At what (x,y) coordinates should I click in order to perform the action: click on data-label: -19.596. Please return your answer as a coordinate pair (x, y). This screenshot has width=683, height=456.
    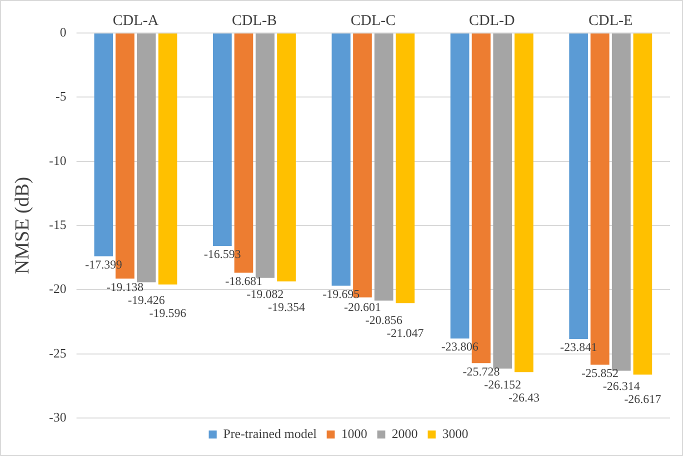
    Looking at the image, I should click on (167, 313).